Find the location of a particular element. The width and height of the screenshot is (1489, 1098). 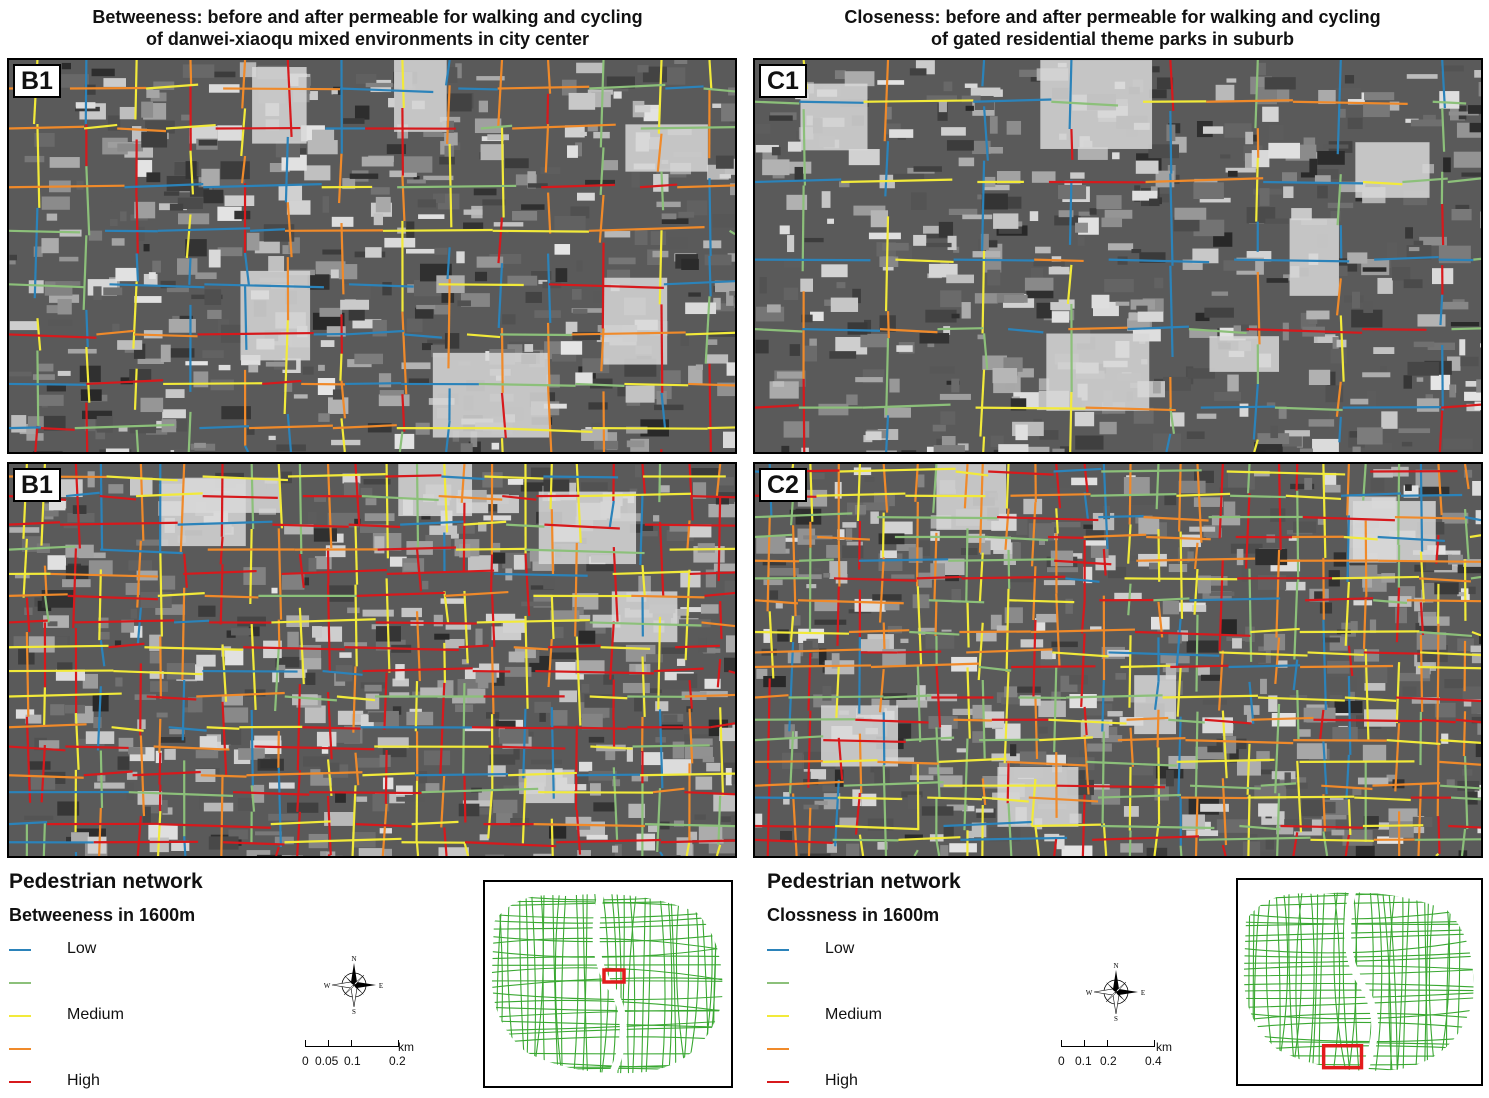

scale-bar: 0 0.05 0.1 0.2 km is located at coordinates (363, 1060).